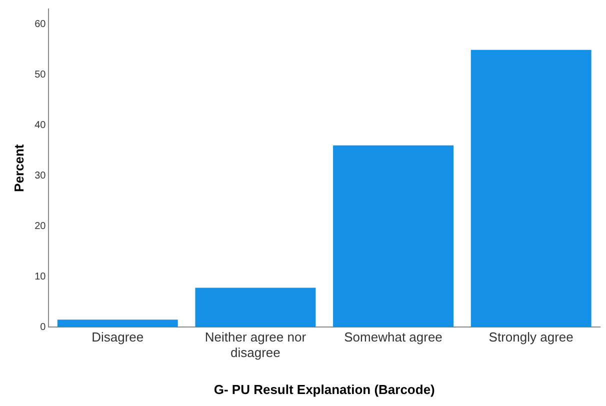  I want to click on x-tick-label: Strongly agree, so click(531, 337).